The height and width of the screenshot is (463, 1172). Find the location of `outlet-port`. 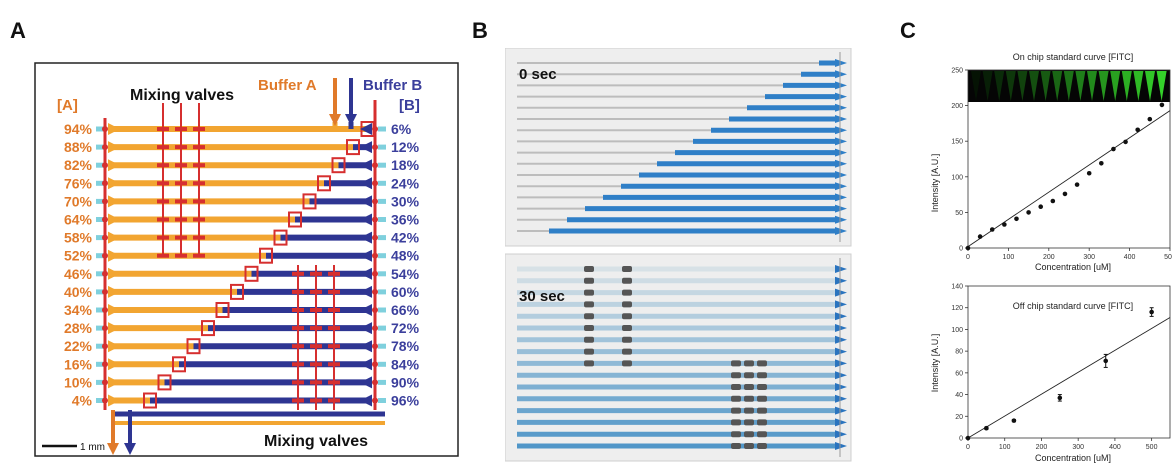

outlet-port is located at coordinates (382, 274).